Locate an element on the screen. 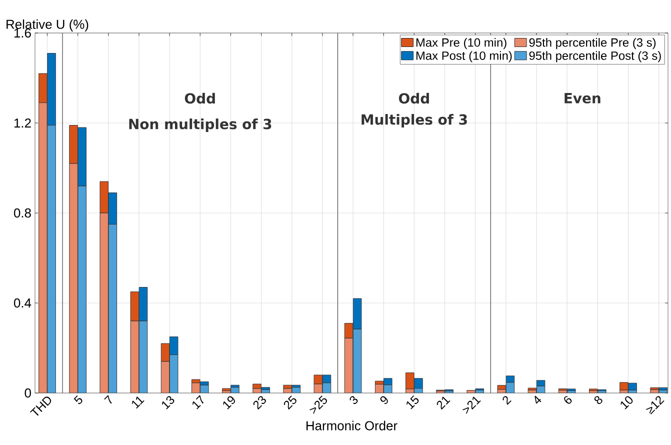 The height and width of the screenshot is (445, 671). x-tick-label: >21 is located at coordinates (471, 405).